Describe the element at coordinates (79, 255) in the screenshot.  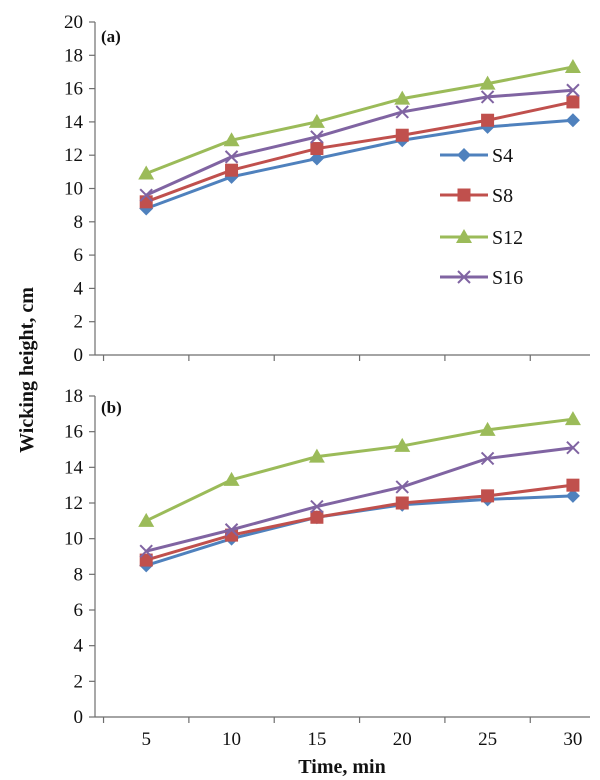
I see `panel-a-y-tick-label: 6` at that location.